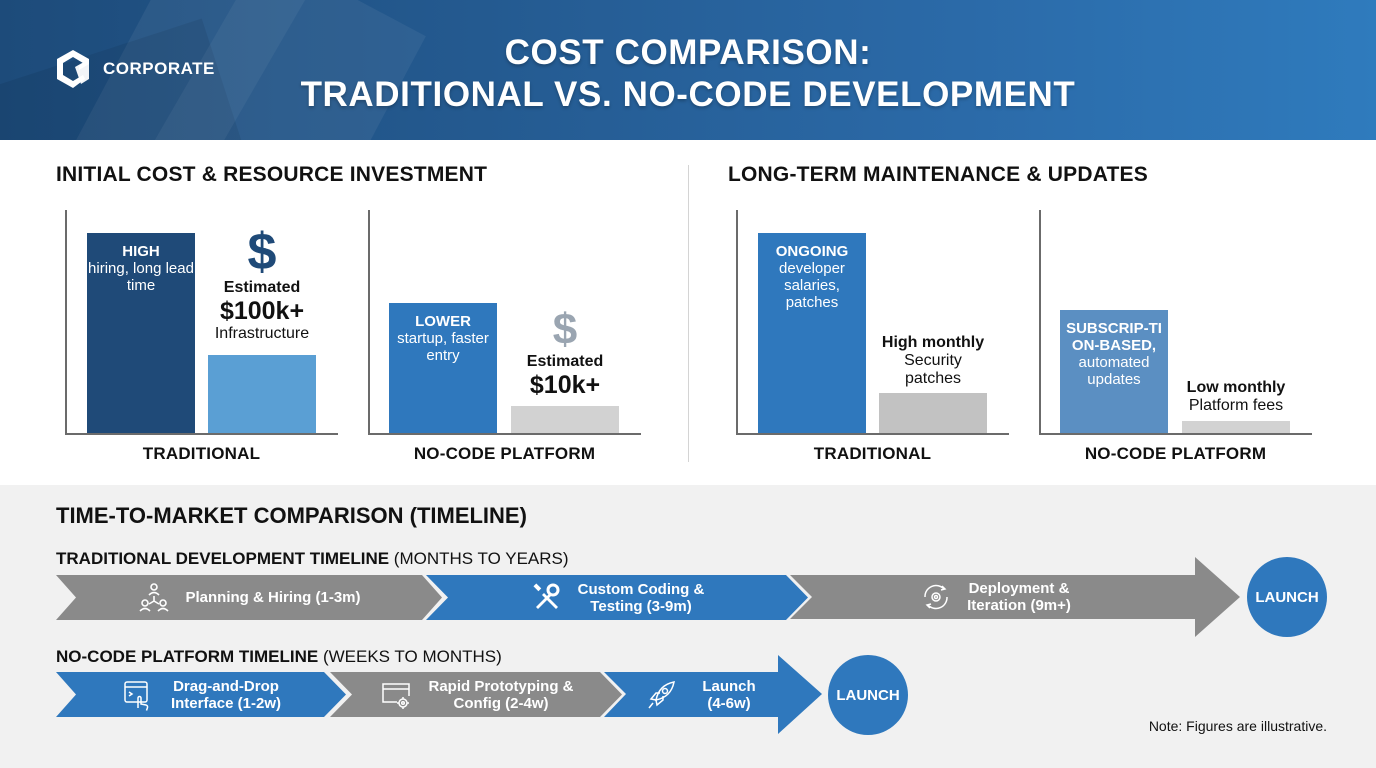 Image resolution: width=1376 pixels, height=768 pixels. I want to click on section-divider, so click(688, 313).